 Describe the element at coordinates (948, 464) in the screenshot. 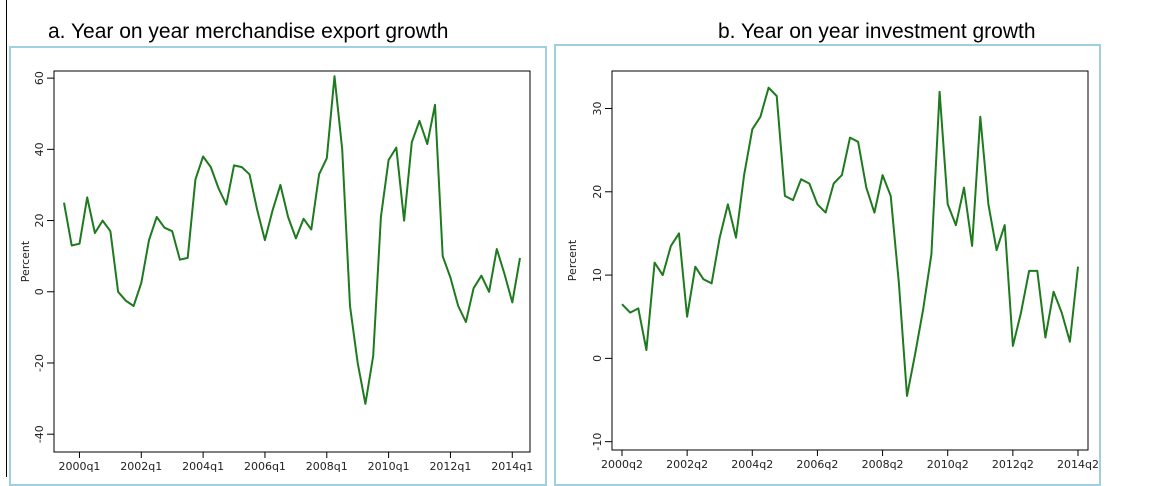

I see `x-tick-label-b-5: 2010q2` at that location.